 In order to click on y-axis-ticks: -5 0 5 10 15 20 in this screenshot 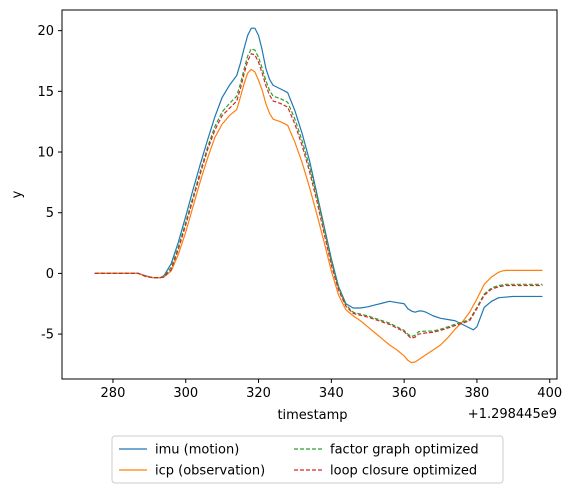, I will do `click(49, 183)`.